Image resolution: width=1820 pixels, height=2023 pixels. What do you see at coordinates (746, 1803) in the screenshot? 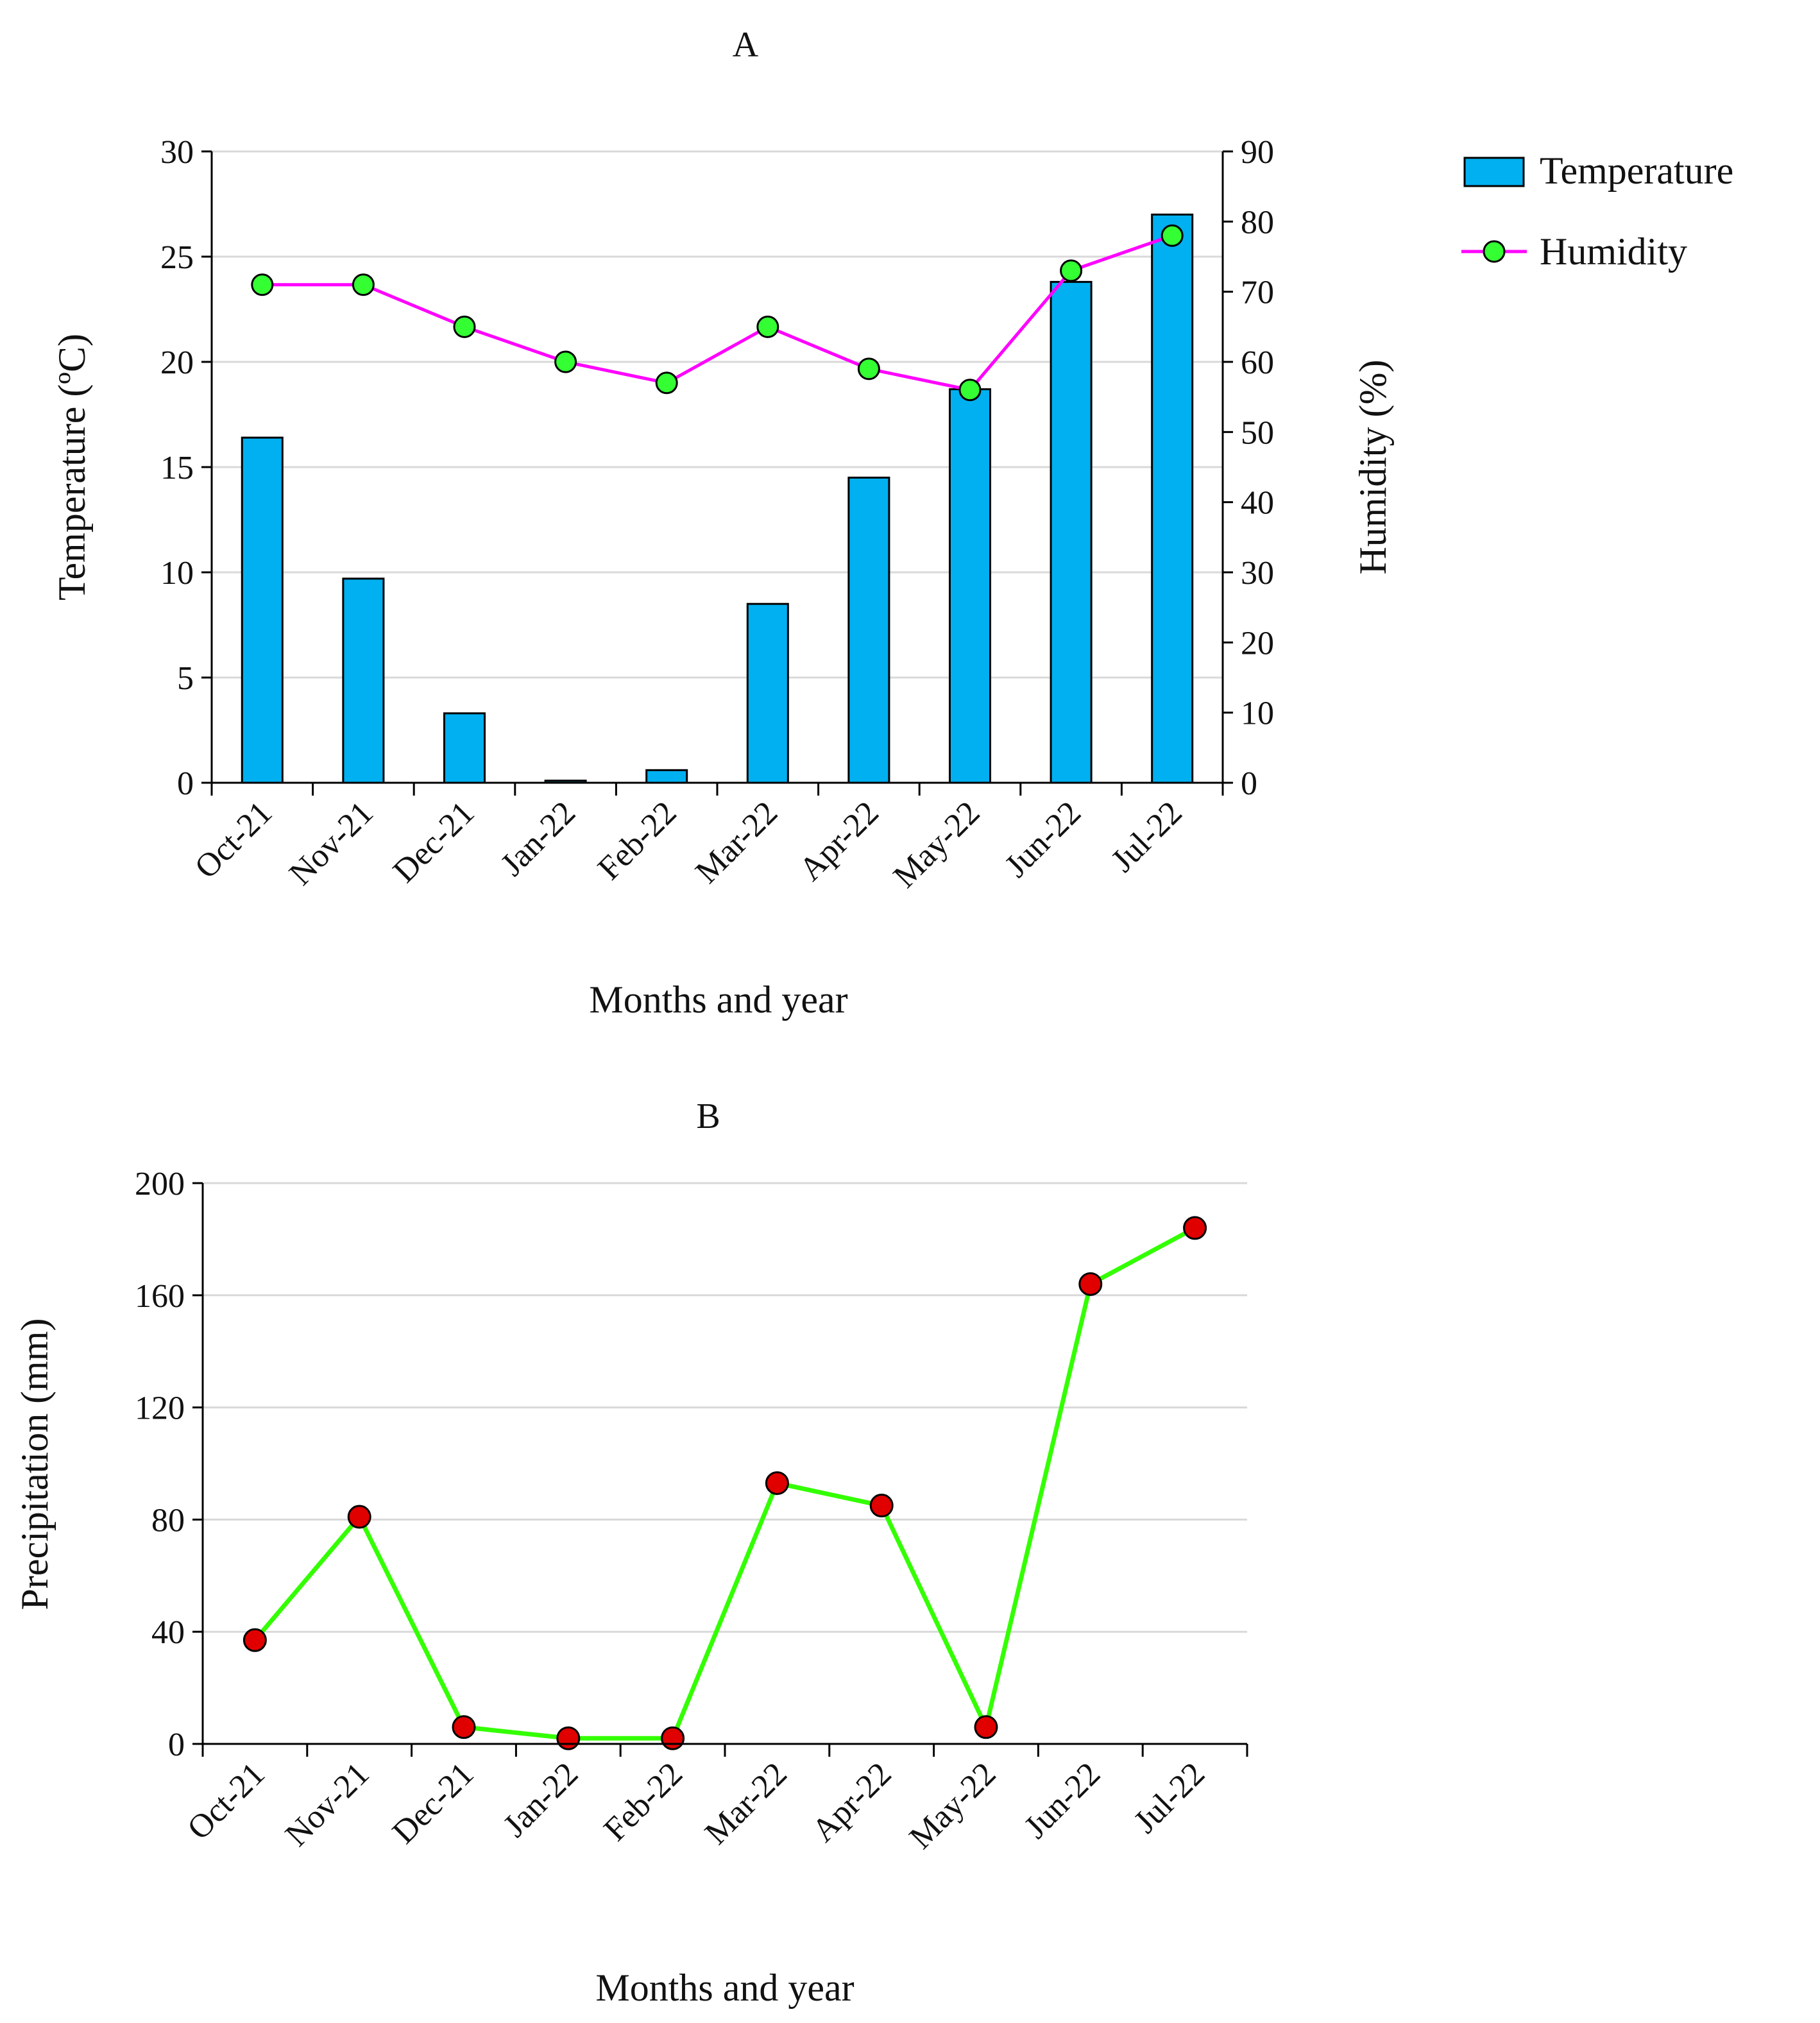
I see `panel-b-x-tick-label: Mar-22` at bounding box center [746, 1803].